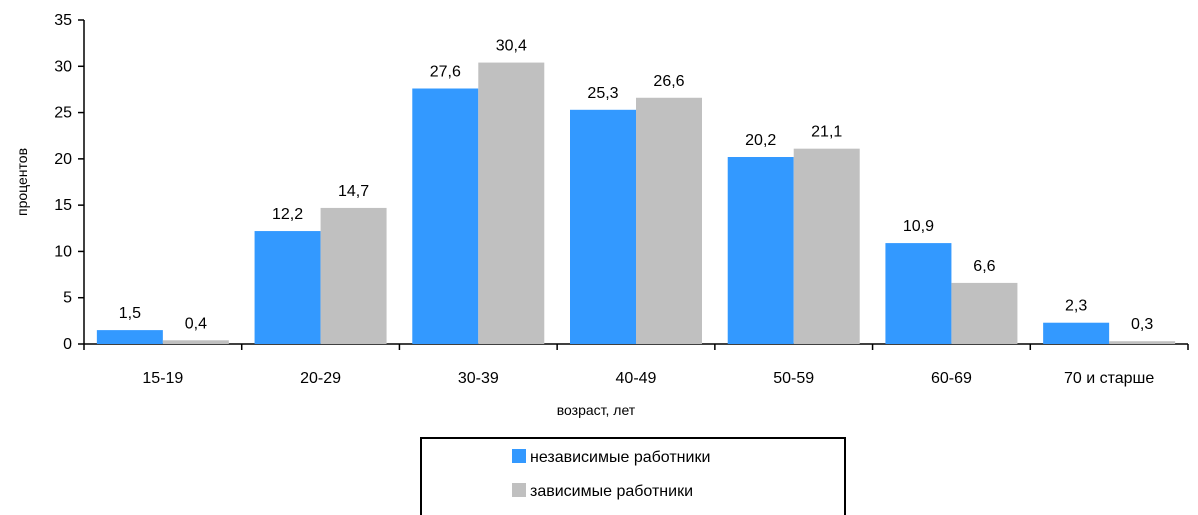 The image size is (1198, 515). I want to click on y-tick-label: 30, so click(63, 66).